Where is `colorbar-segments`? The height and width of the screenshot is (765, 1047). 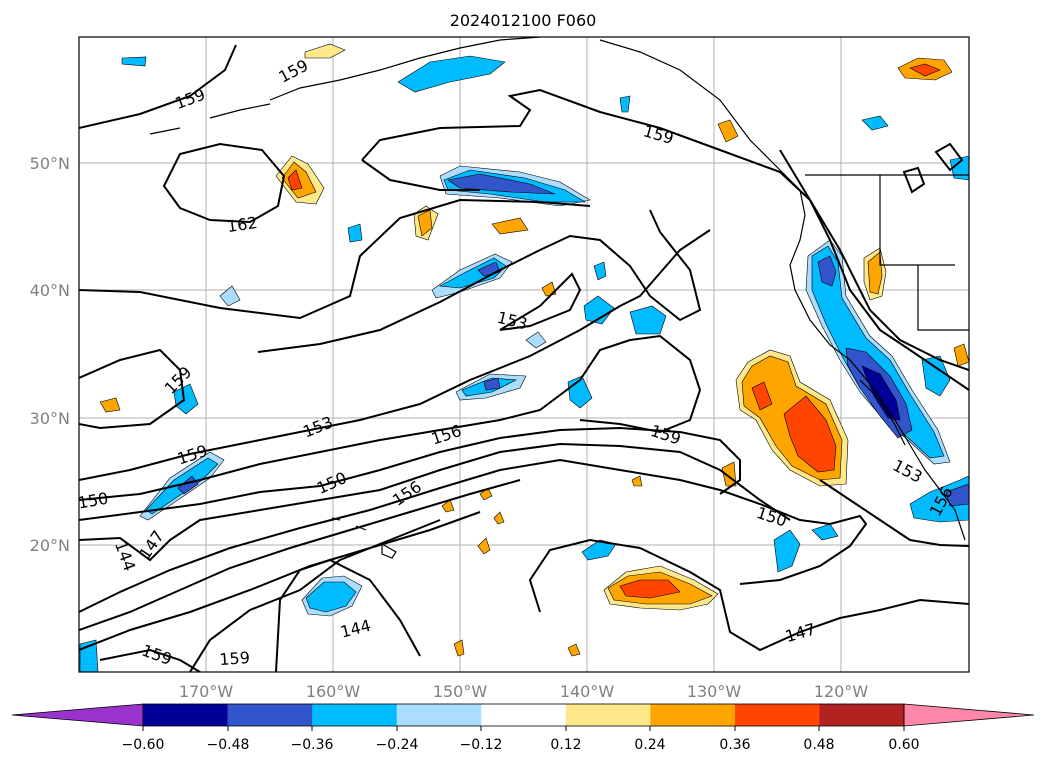
colorbar-segments is located at coordinates (524, 715).